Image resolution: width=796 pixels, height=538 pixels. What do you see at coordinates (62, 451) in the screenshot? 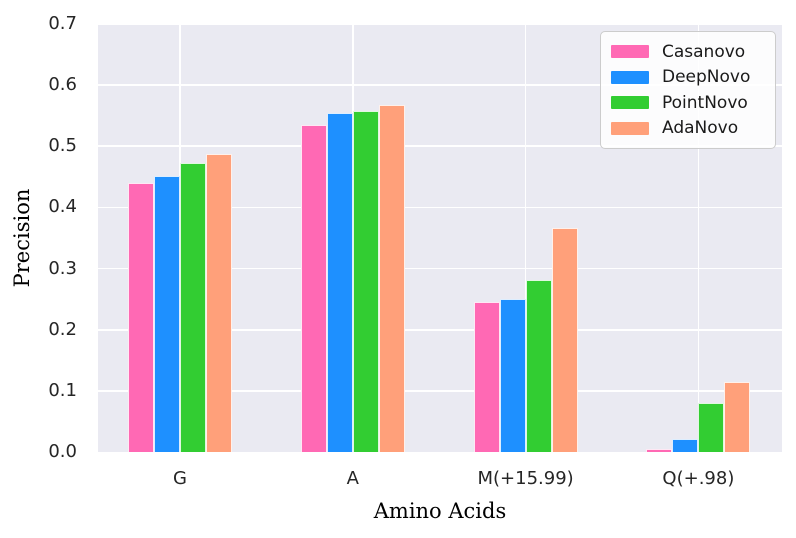
I see `y-tick-label: 0.0` at bounding box center [62, 451].